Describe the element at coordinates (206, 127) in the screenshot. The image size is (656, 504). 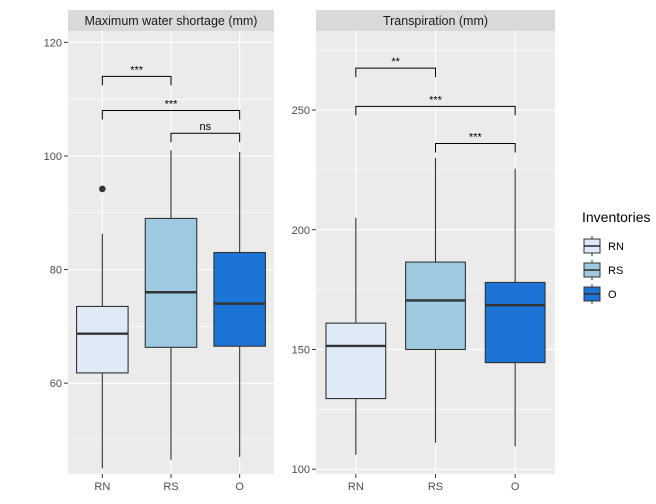
I see `significance-label: ns` at that location.